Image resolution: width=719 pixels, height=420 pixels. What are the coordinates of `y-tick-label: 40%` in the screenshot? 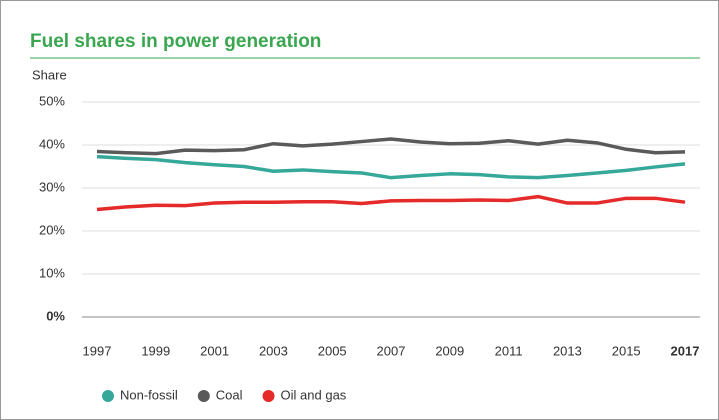 It's located at (52, 143).